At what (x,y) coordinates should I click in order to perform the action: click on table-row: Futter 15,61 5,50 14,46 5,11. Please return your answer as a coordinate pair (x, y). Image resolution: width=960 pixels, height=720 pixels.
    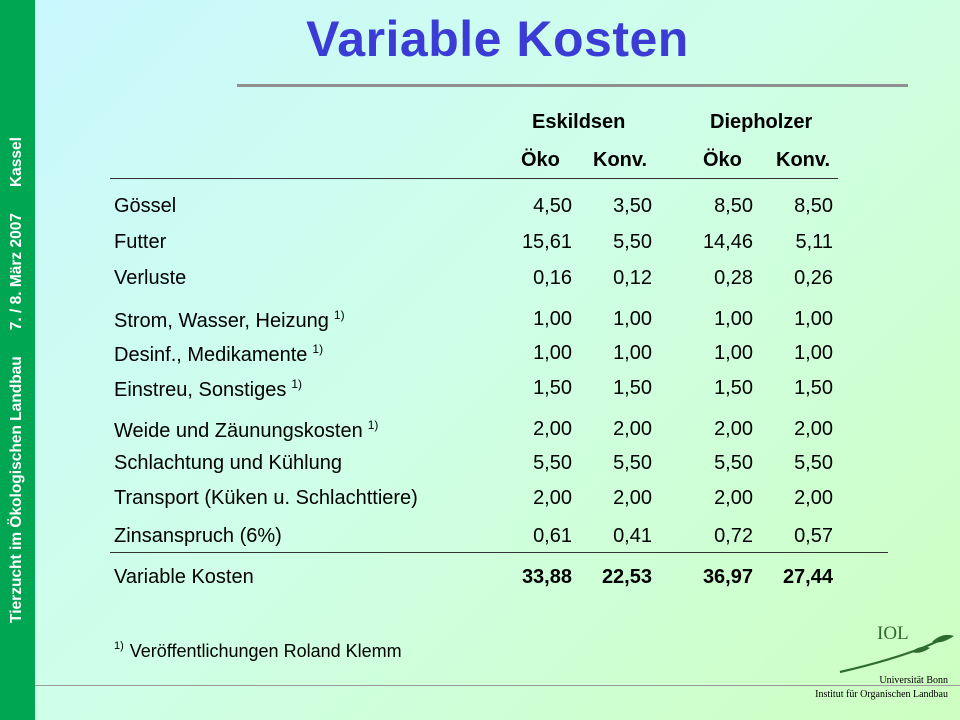
    Looking at the image, I should click on (480, 245).